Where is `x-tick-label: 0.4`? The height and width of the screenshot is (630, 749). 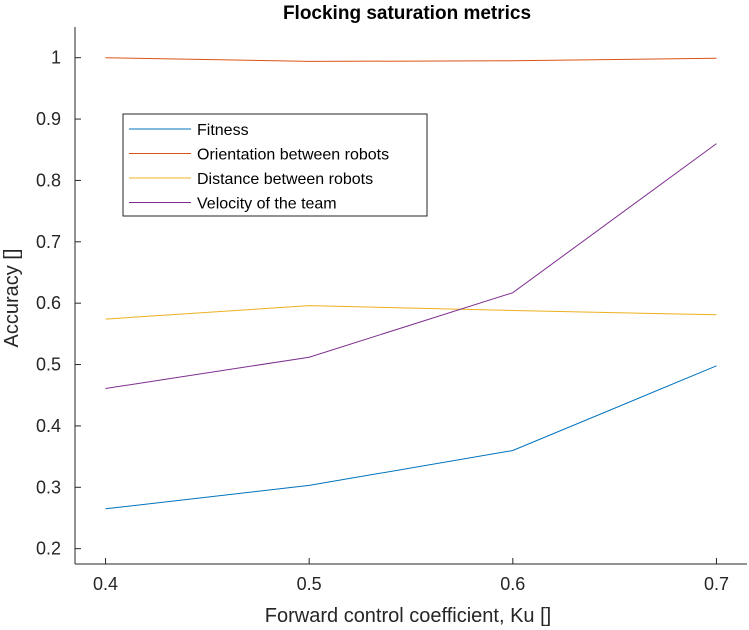 x-tick-label: 0.4 is located at coordinates (105, 584).